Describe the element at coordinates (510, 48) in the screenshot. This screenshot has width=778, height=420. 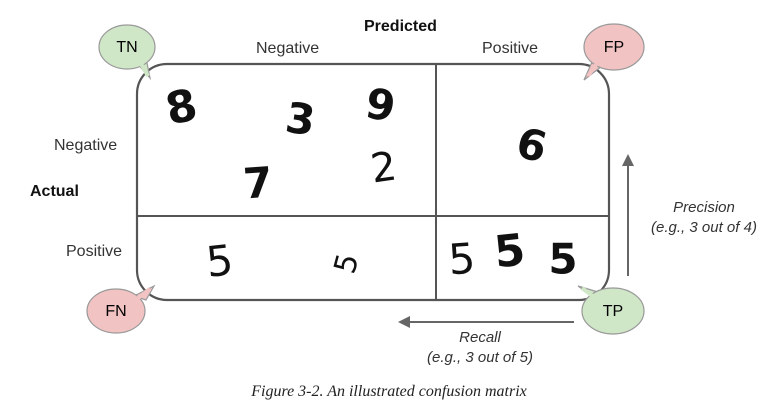
I see `predicted-positive-label: Positive` at that location.